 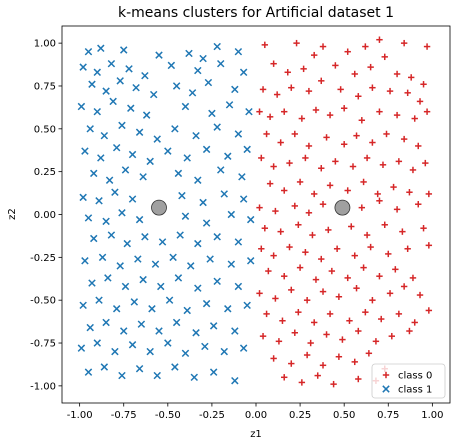 What do you see at coordinates (168, 415) in the screenshot?
I see `x-tick-label: -0.50` at bounding box center [168, 415].